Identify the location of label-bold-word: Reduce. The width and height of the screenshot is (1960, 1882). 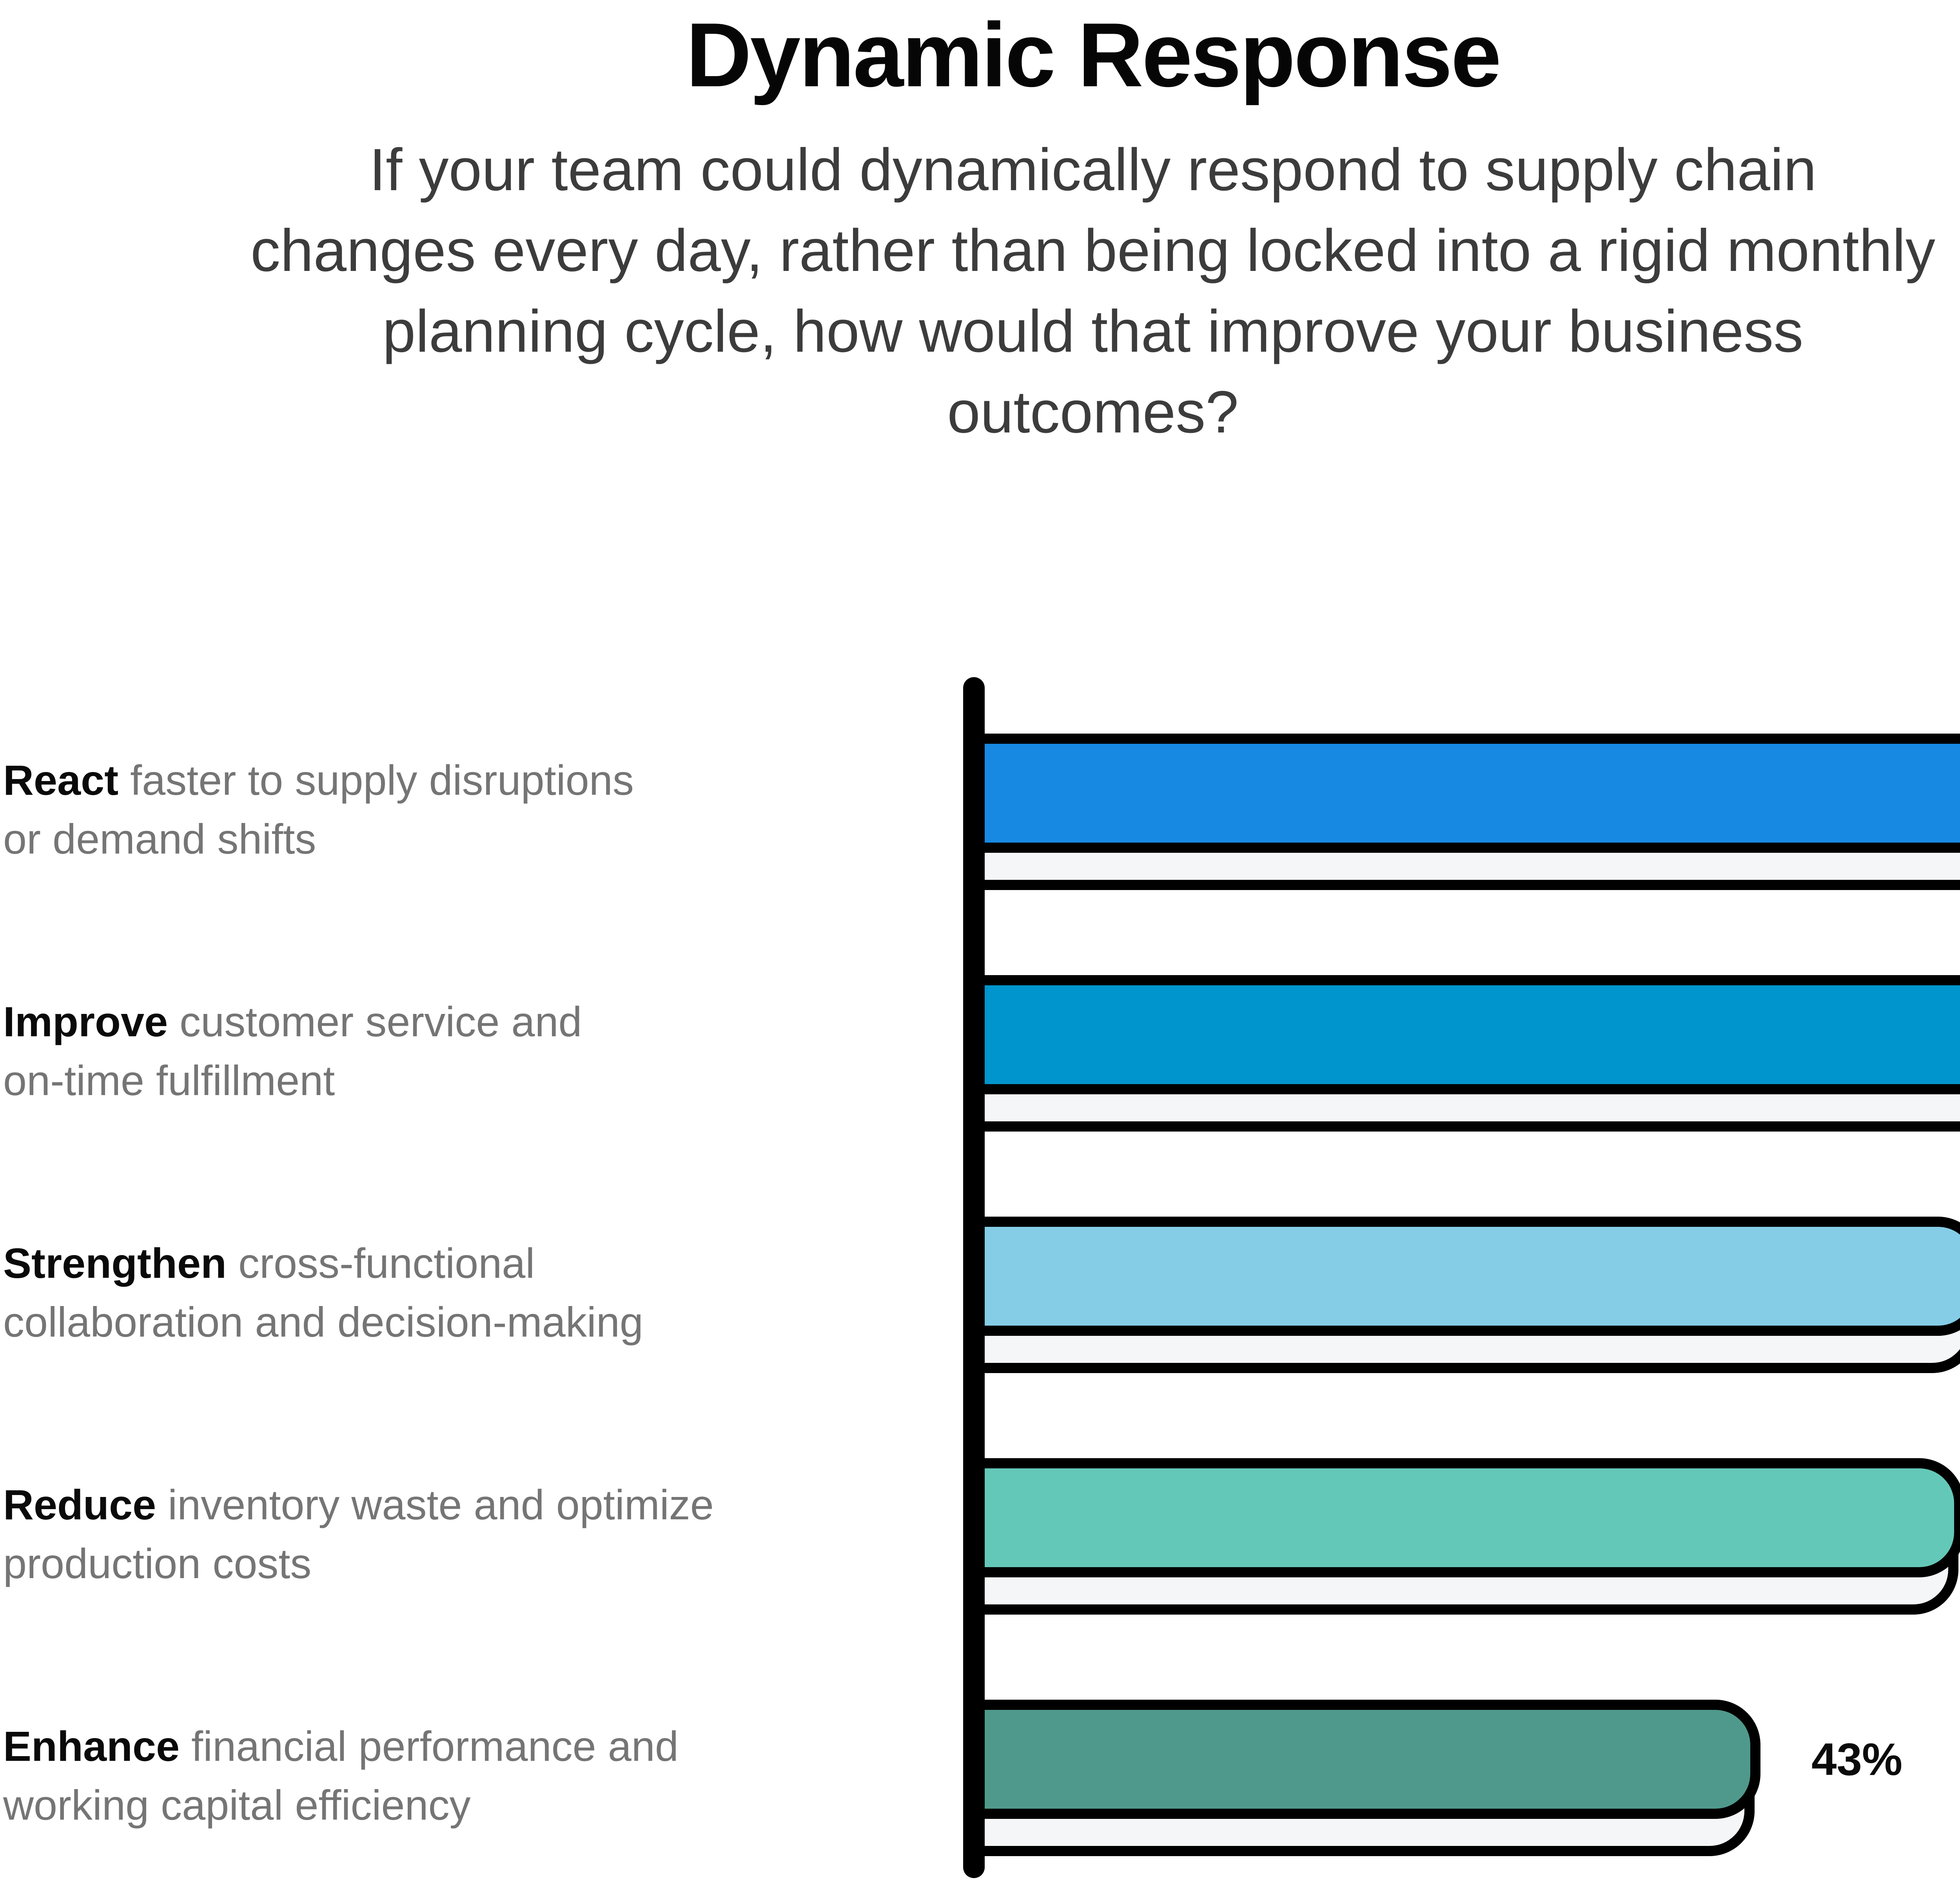
(79, 1504).